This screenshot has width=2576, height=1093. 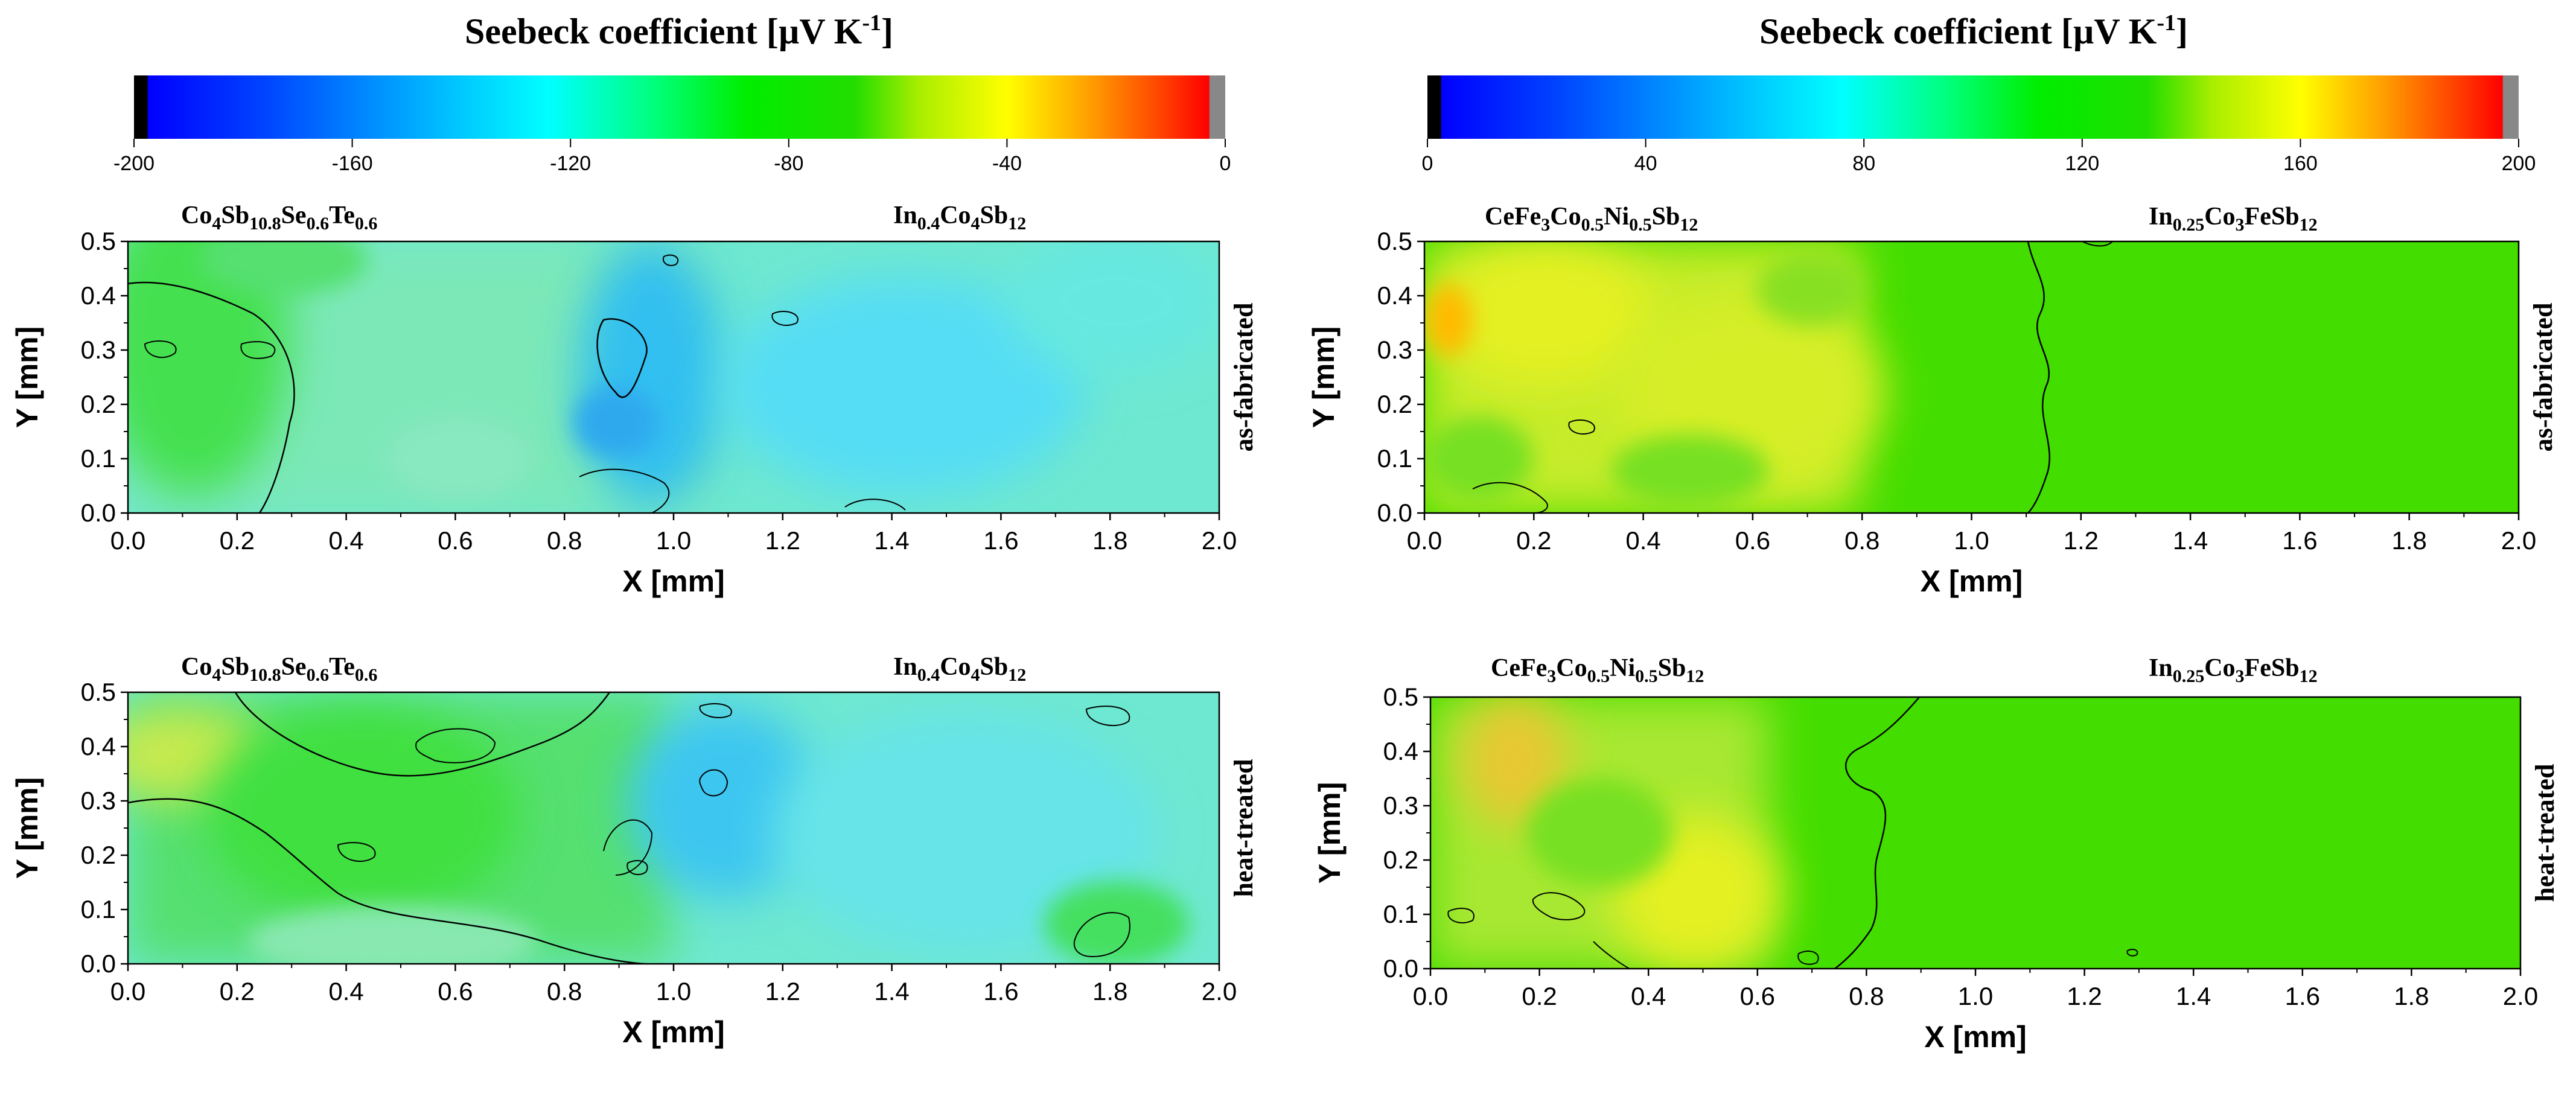 What do you see at coordinates (1863, 163) in the screenshot?
I see `colorbar-tick-label: 80` at bounding box center [1863, 163].